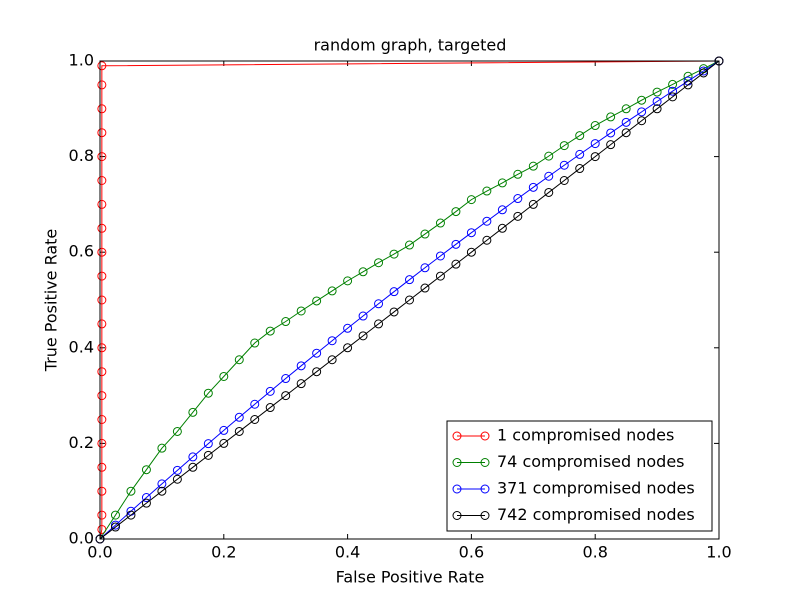 The width and height of the screenshot is (800, 600). I want to click on x-tick-label: 0.6, so click(471, 552).